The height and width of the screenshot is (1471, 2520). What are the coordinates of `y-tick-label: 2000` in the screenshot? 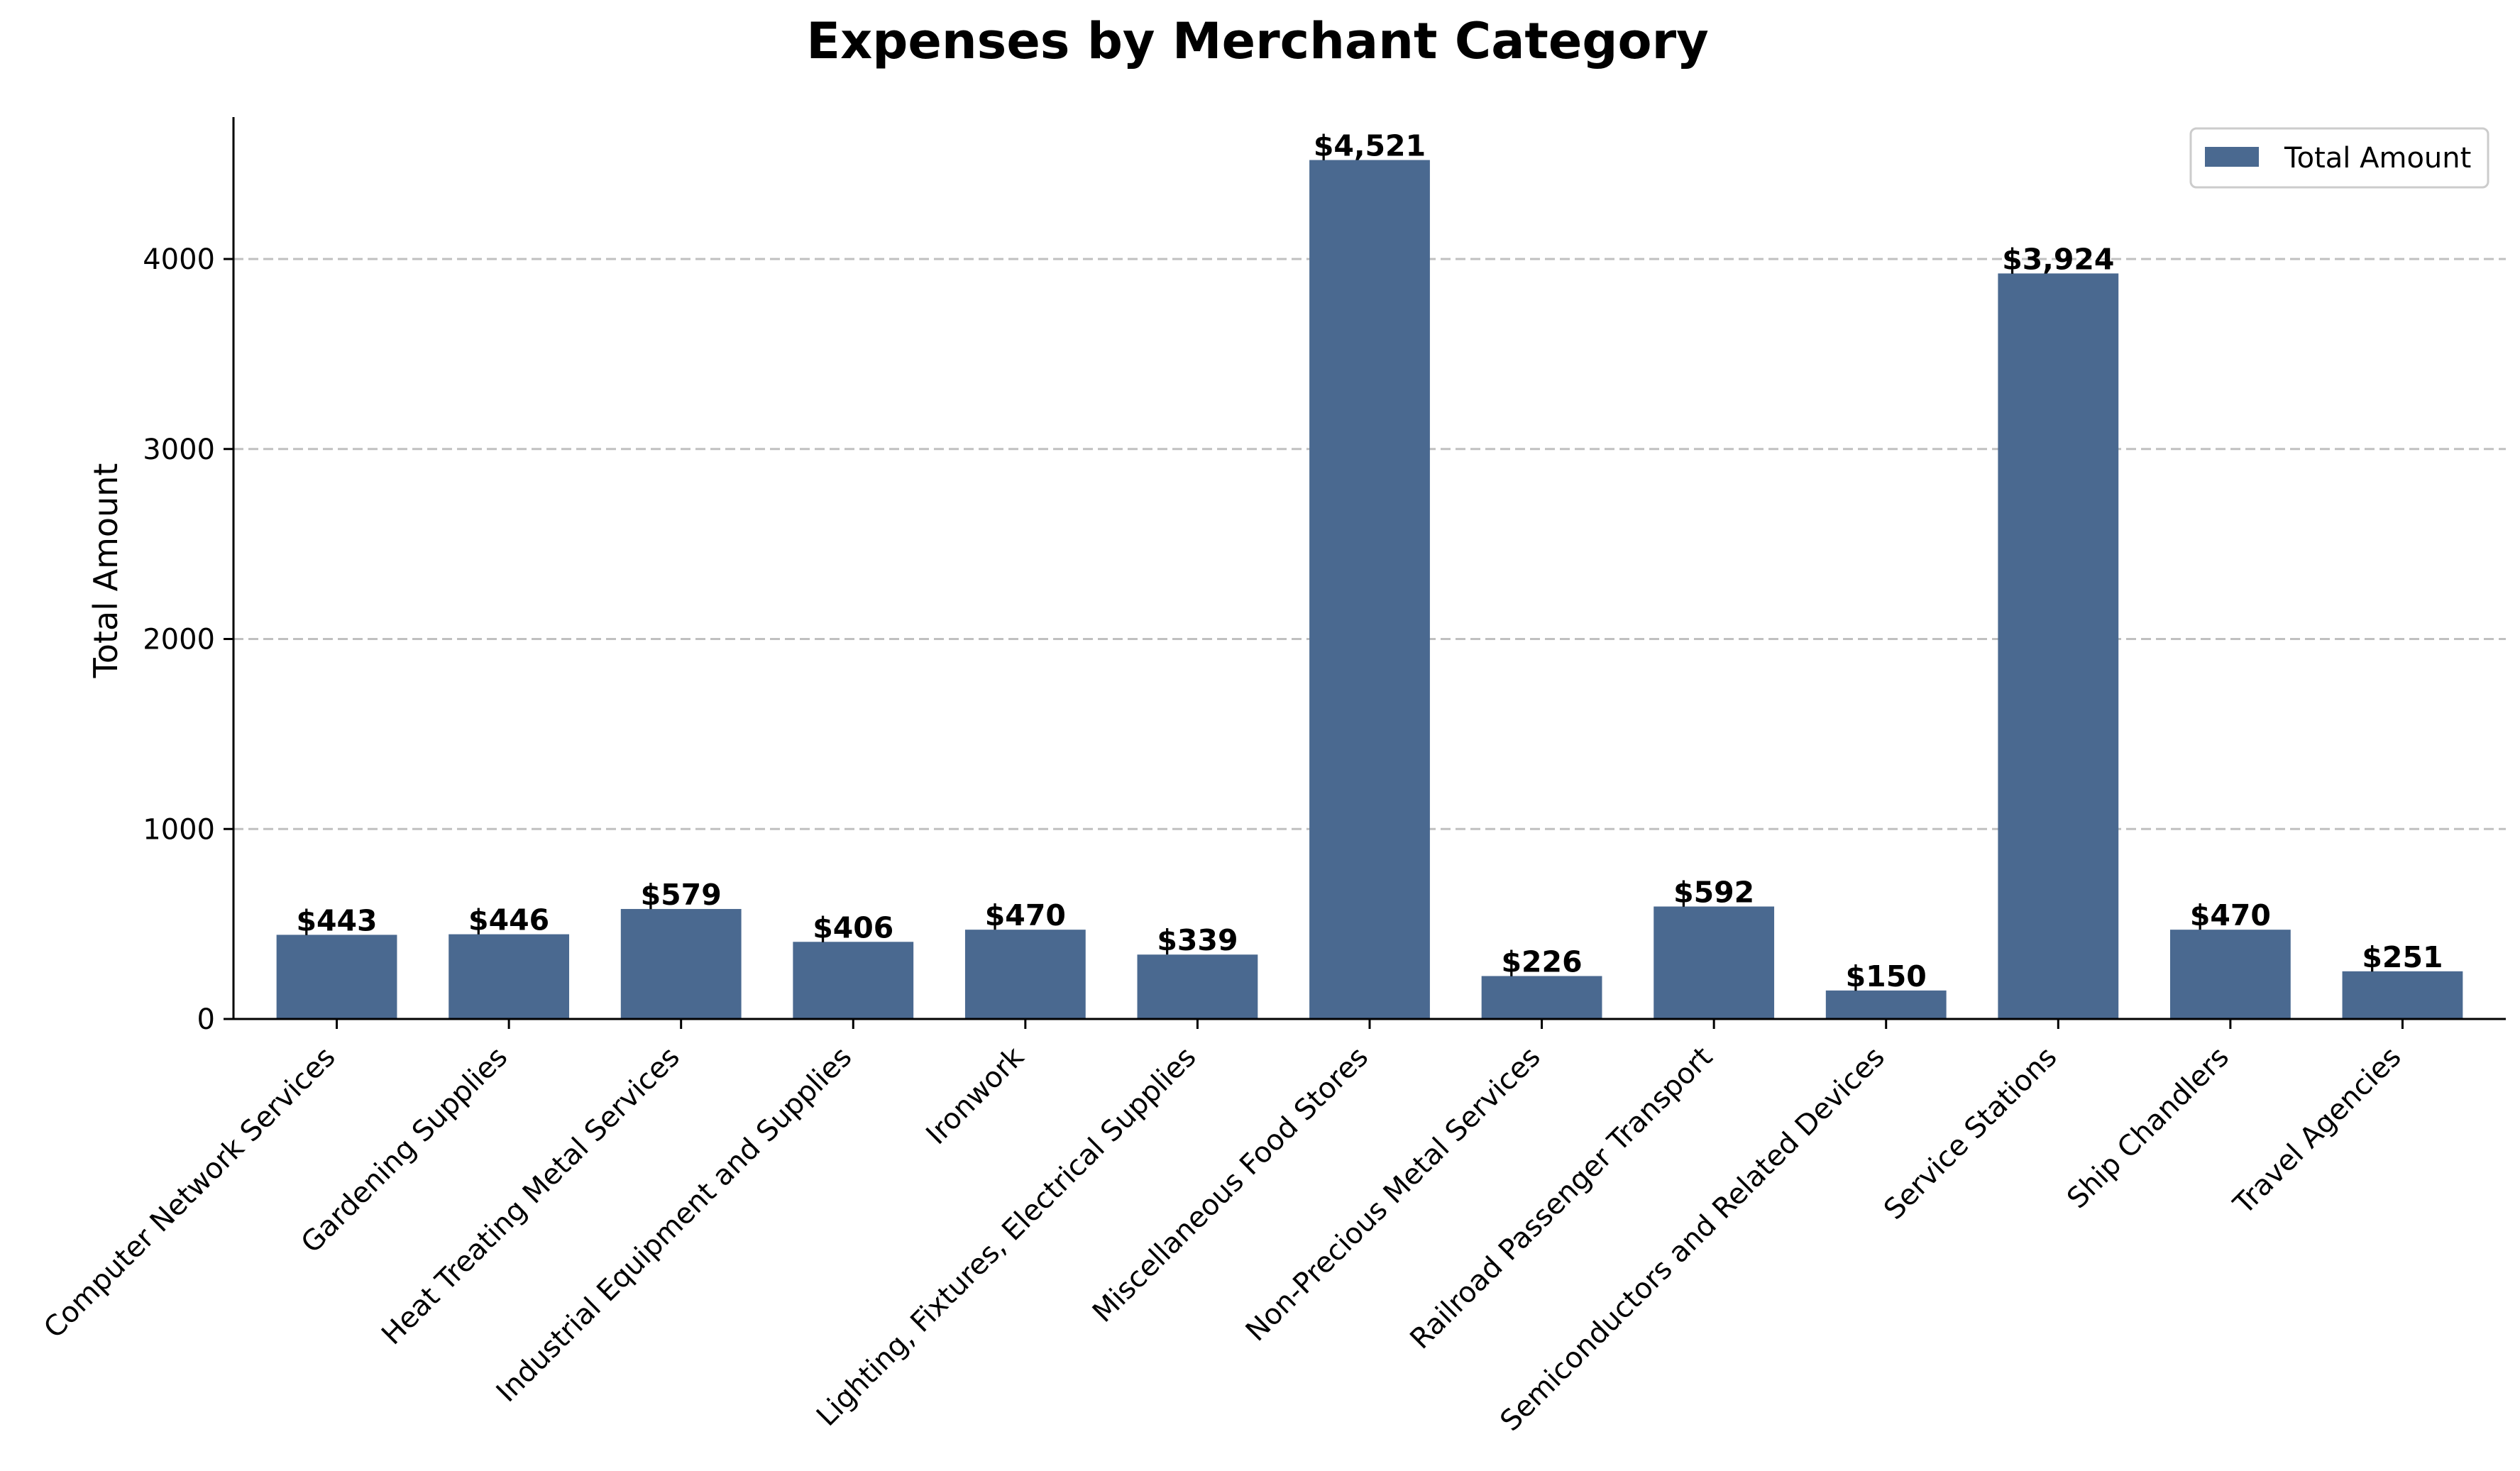 It's located at (179, 640).